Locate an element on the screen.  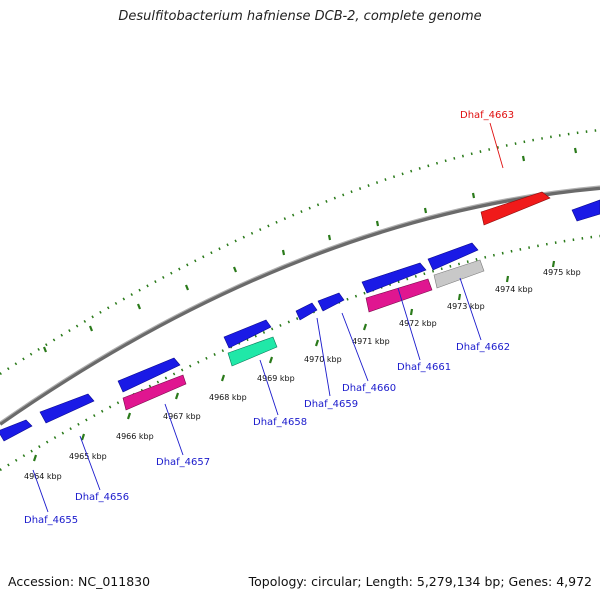
gene-arrow-grey is located at coordinates (459, 274).